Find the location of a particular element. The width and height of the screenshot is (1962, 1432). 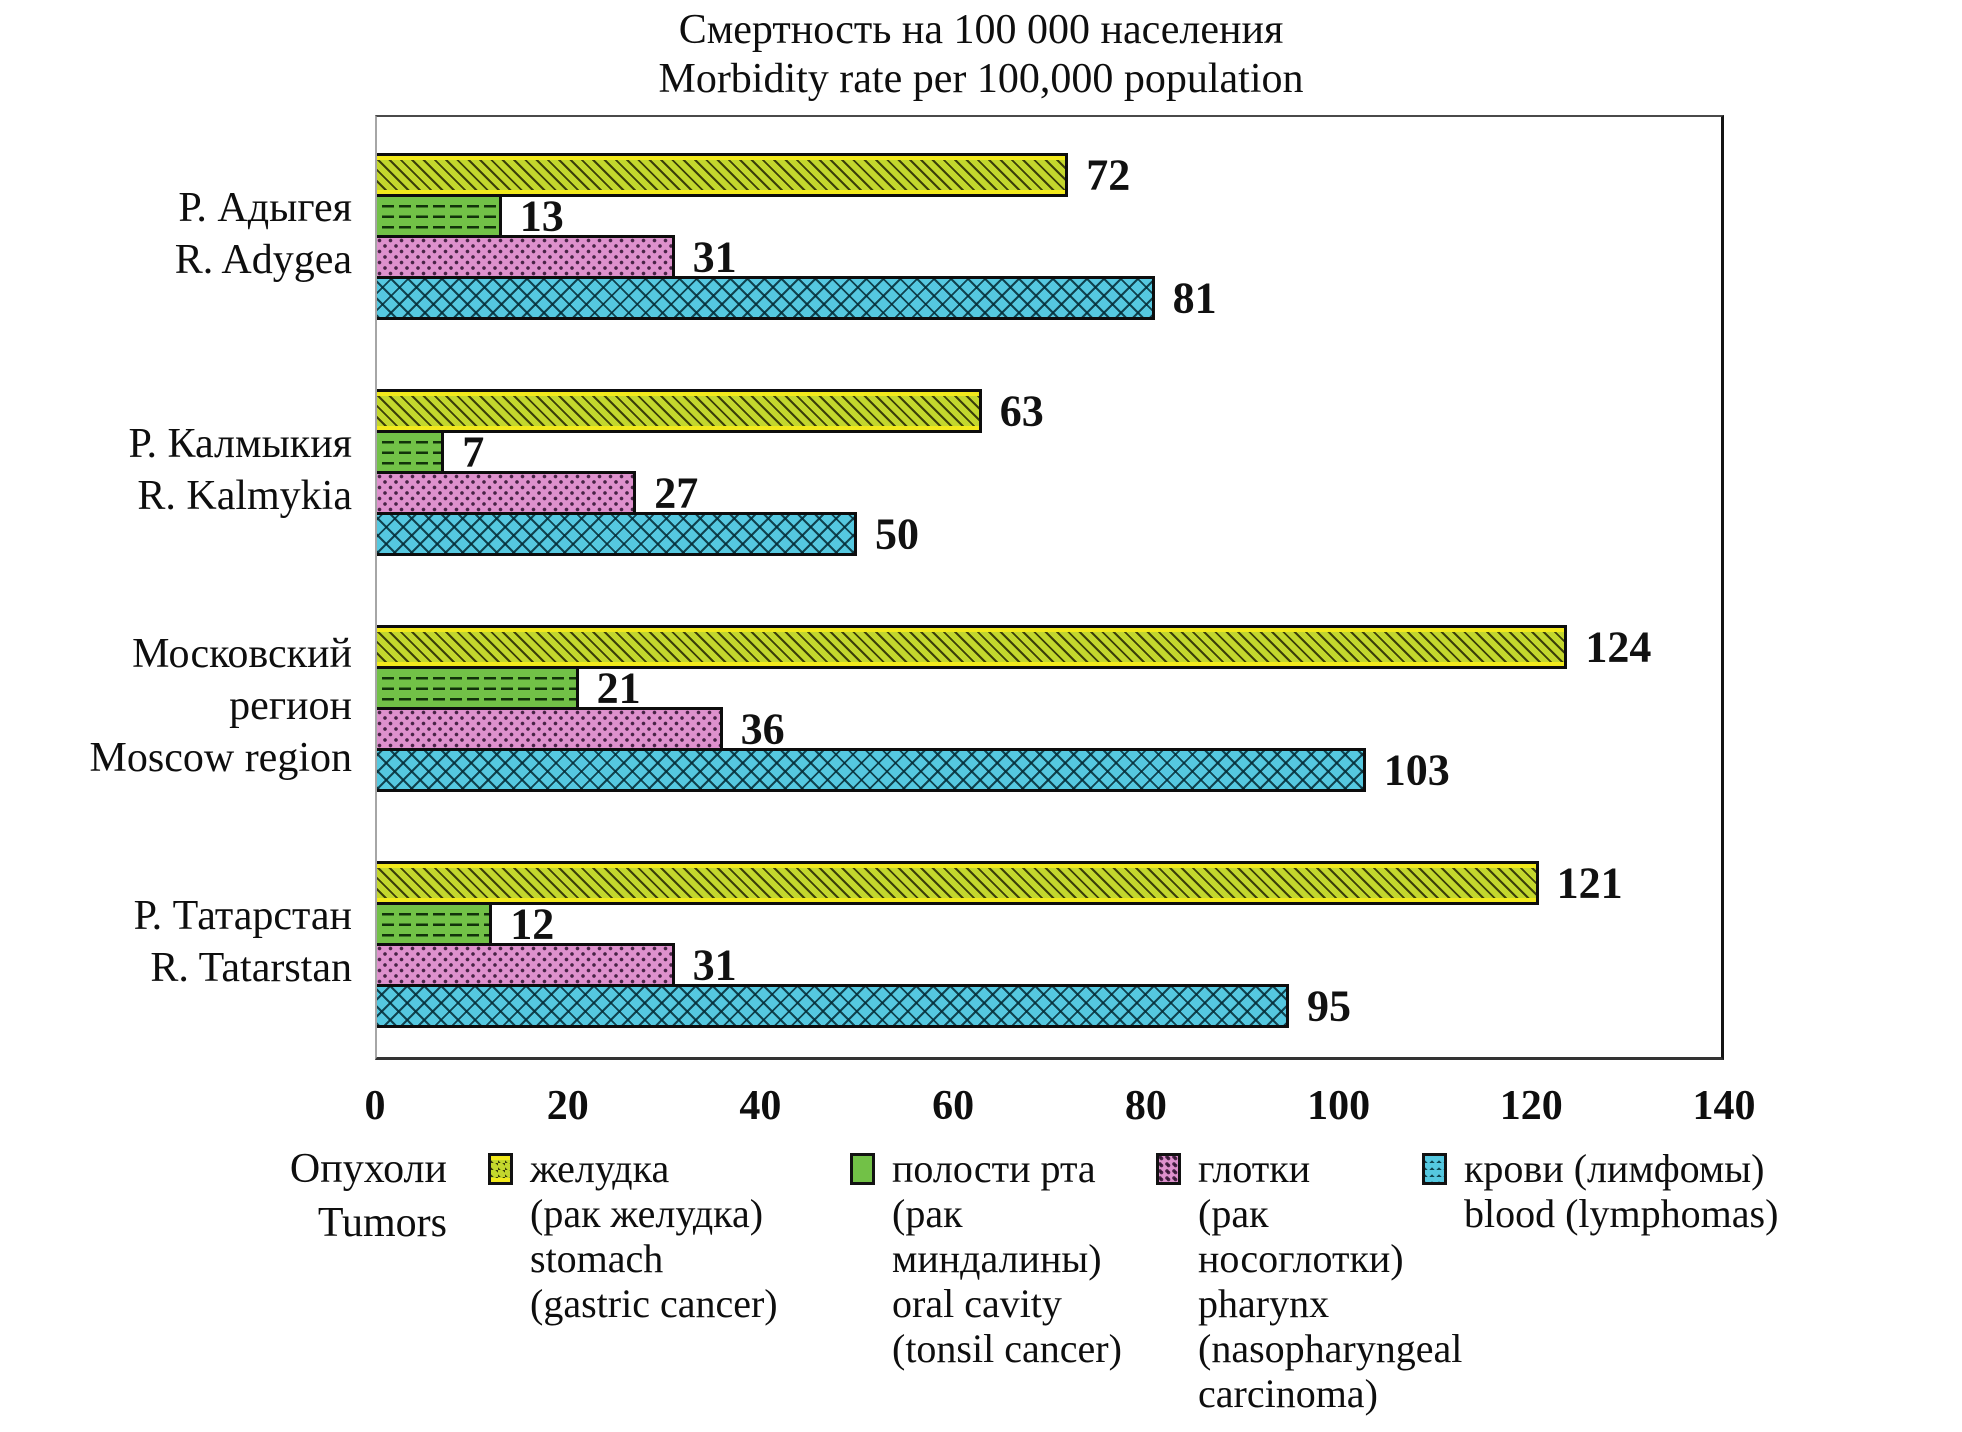

bar-row: 124 is located at coordinates (1049, 647).